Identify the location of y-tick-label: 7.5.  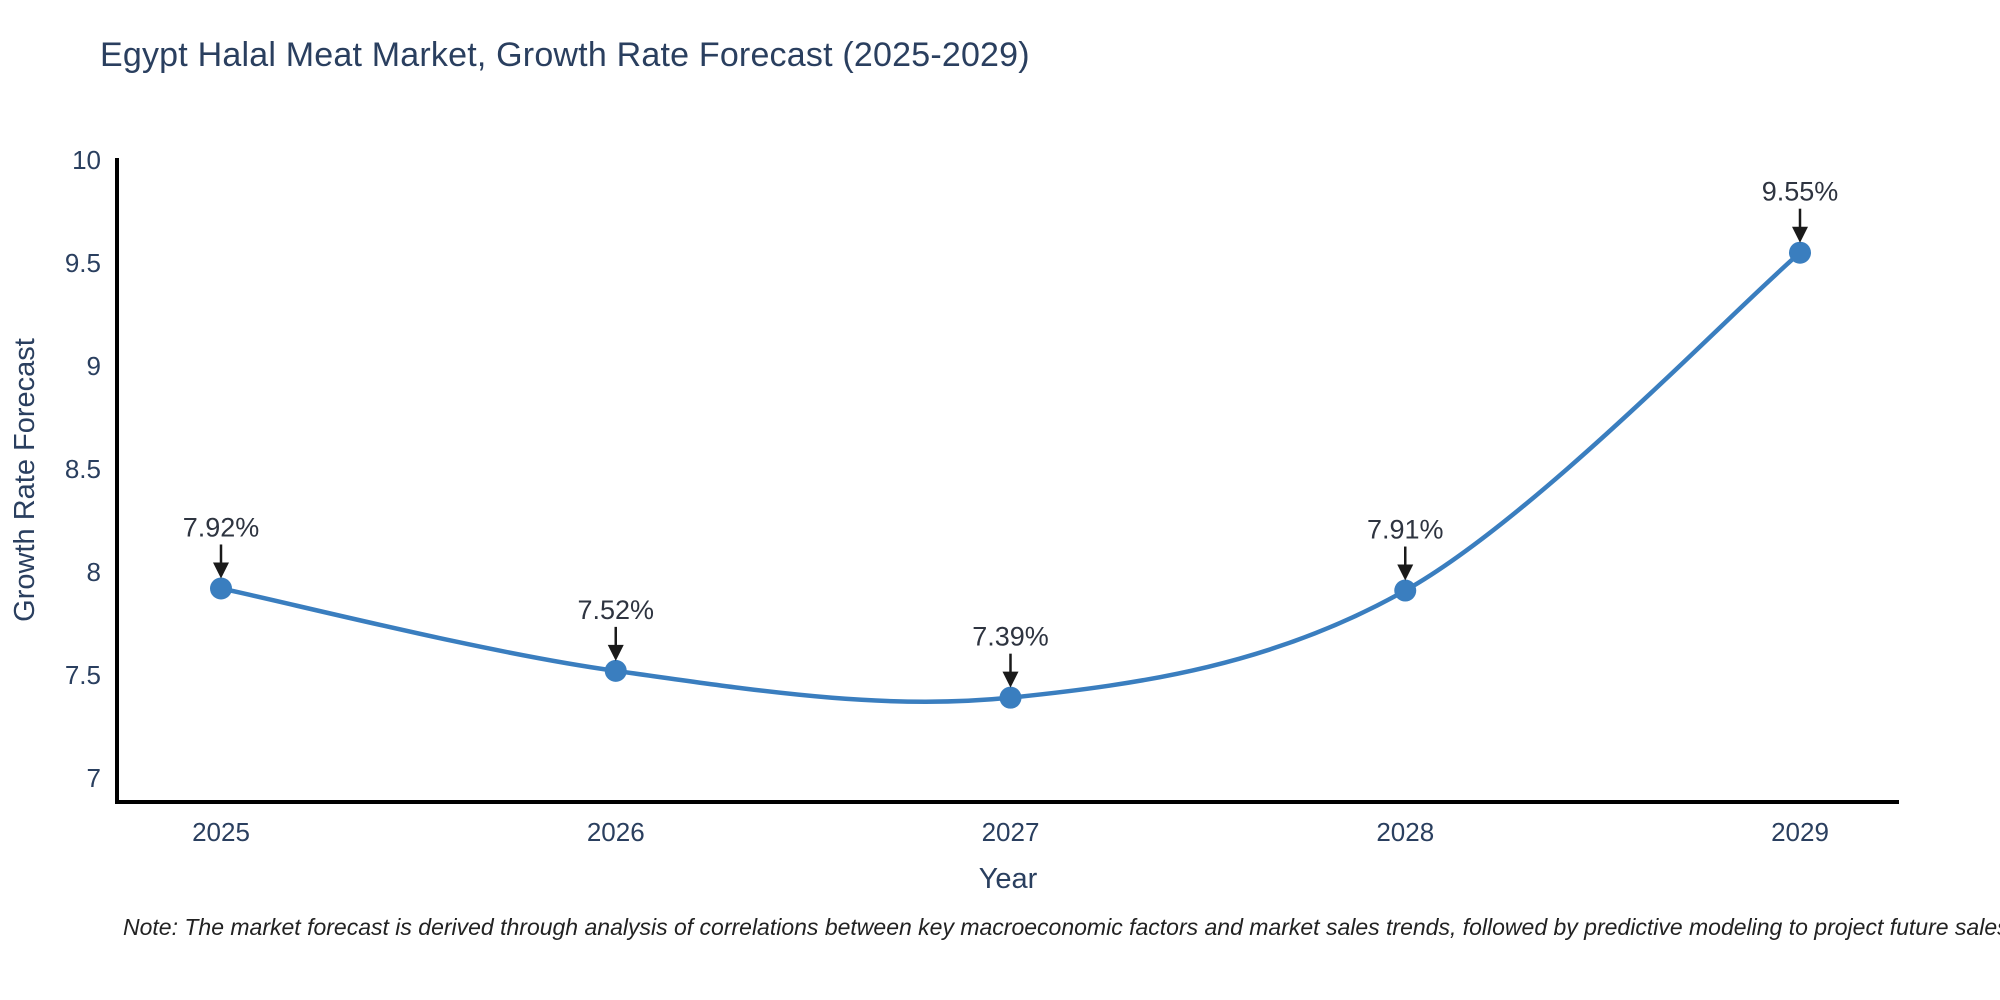
(83, 675).